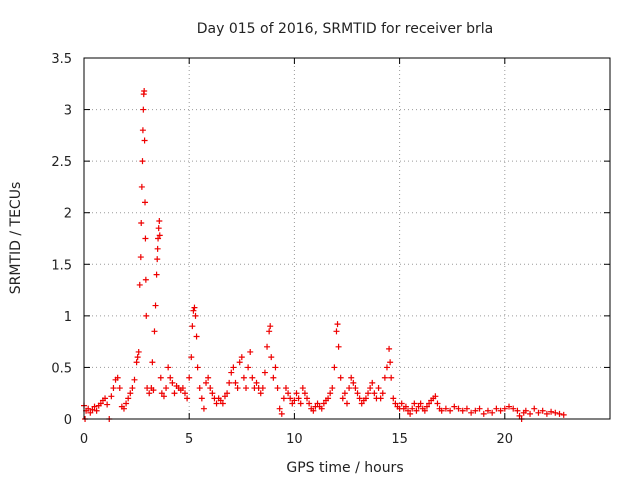 The width and height of the screenshot is (640, 484). What do you see at coordinates (399, 439) in the screenshot?
I see `x-tick-label: 15` at bounding box center [399, 439].